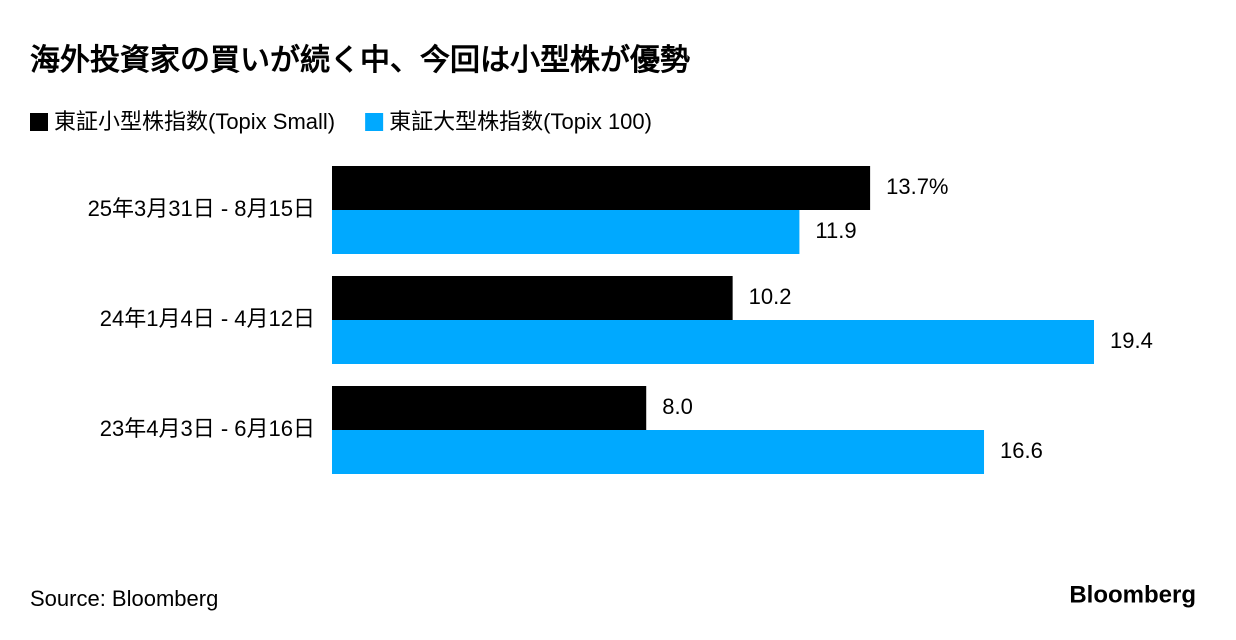 Image resolution: width=1236 pixels, height=640 pixels. I want to click on legend-label: 東証大型株指数(Topix 100), so click(520, 121).